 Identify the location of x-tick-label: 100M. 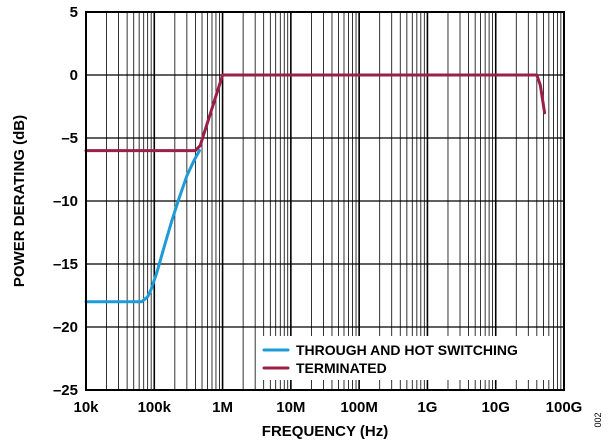
(359, 407).